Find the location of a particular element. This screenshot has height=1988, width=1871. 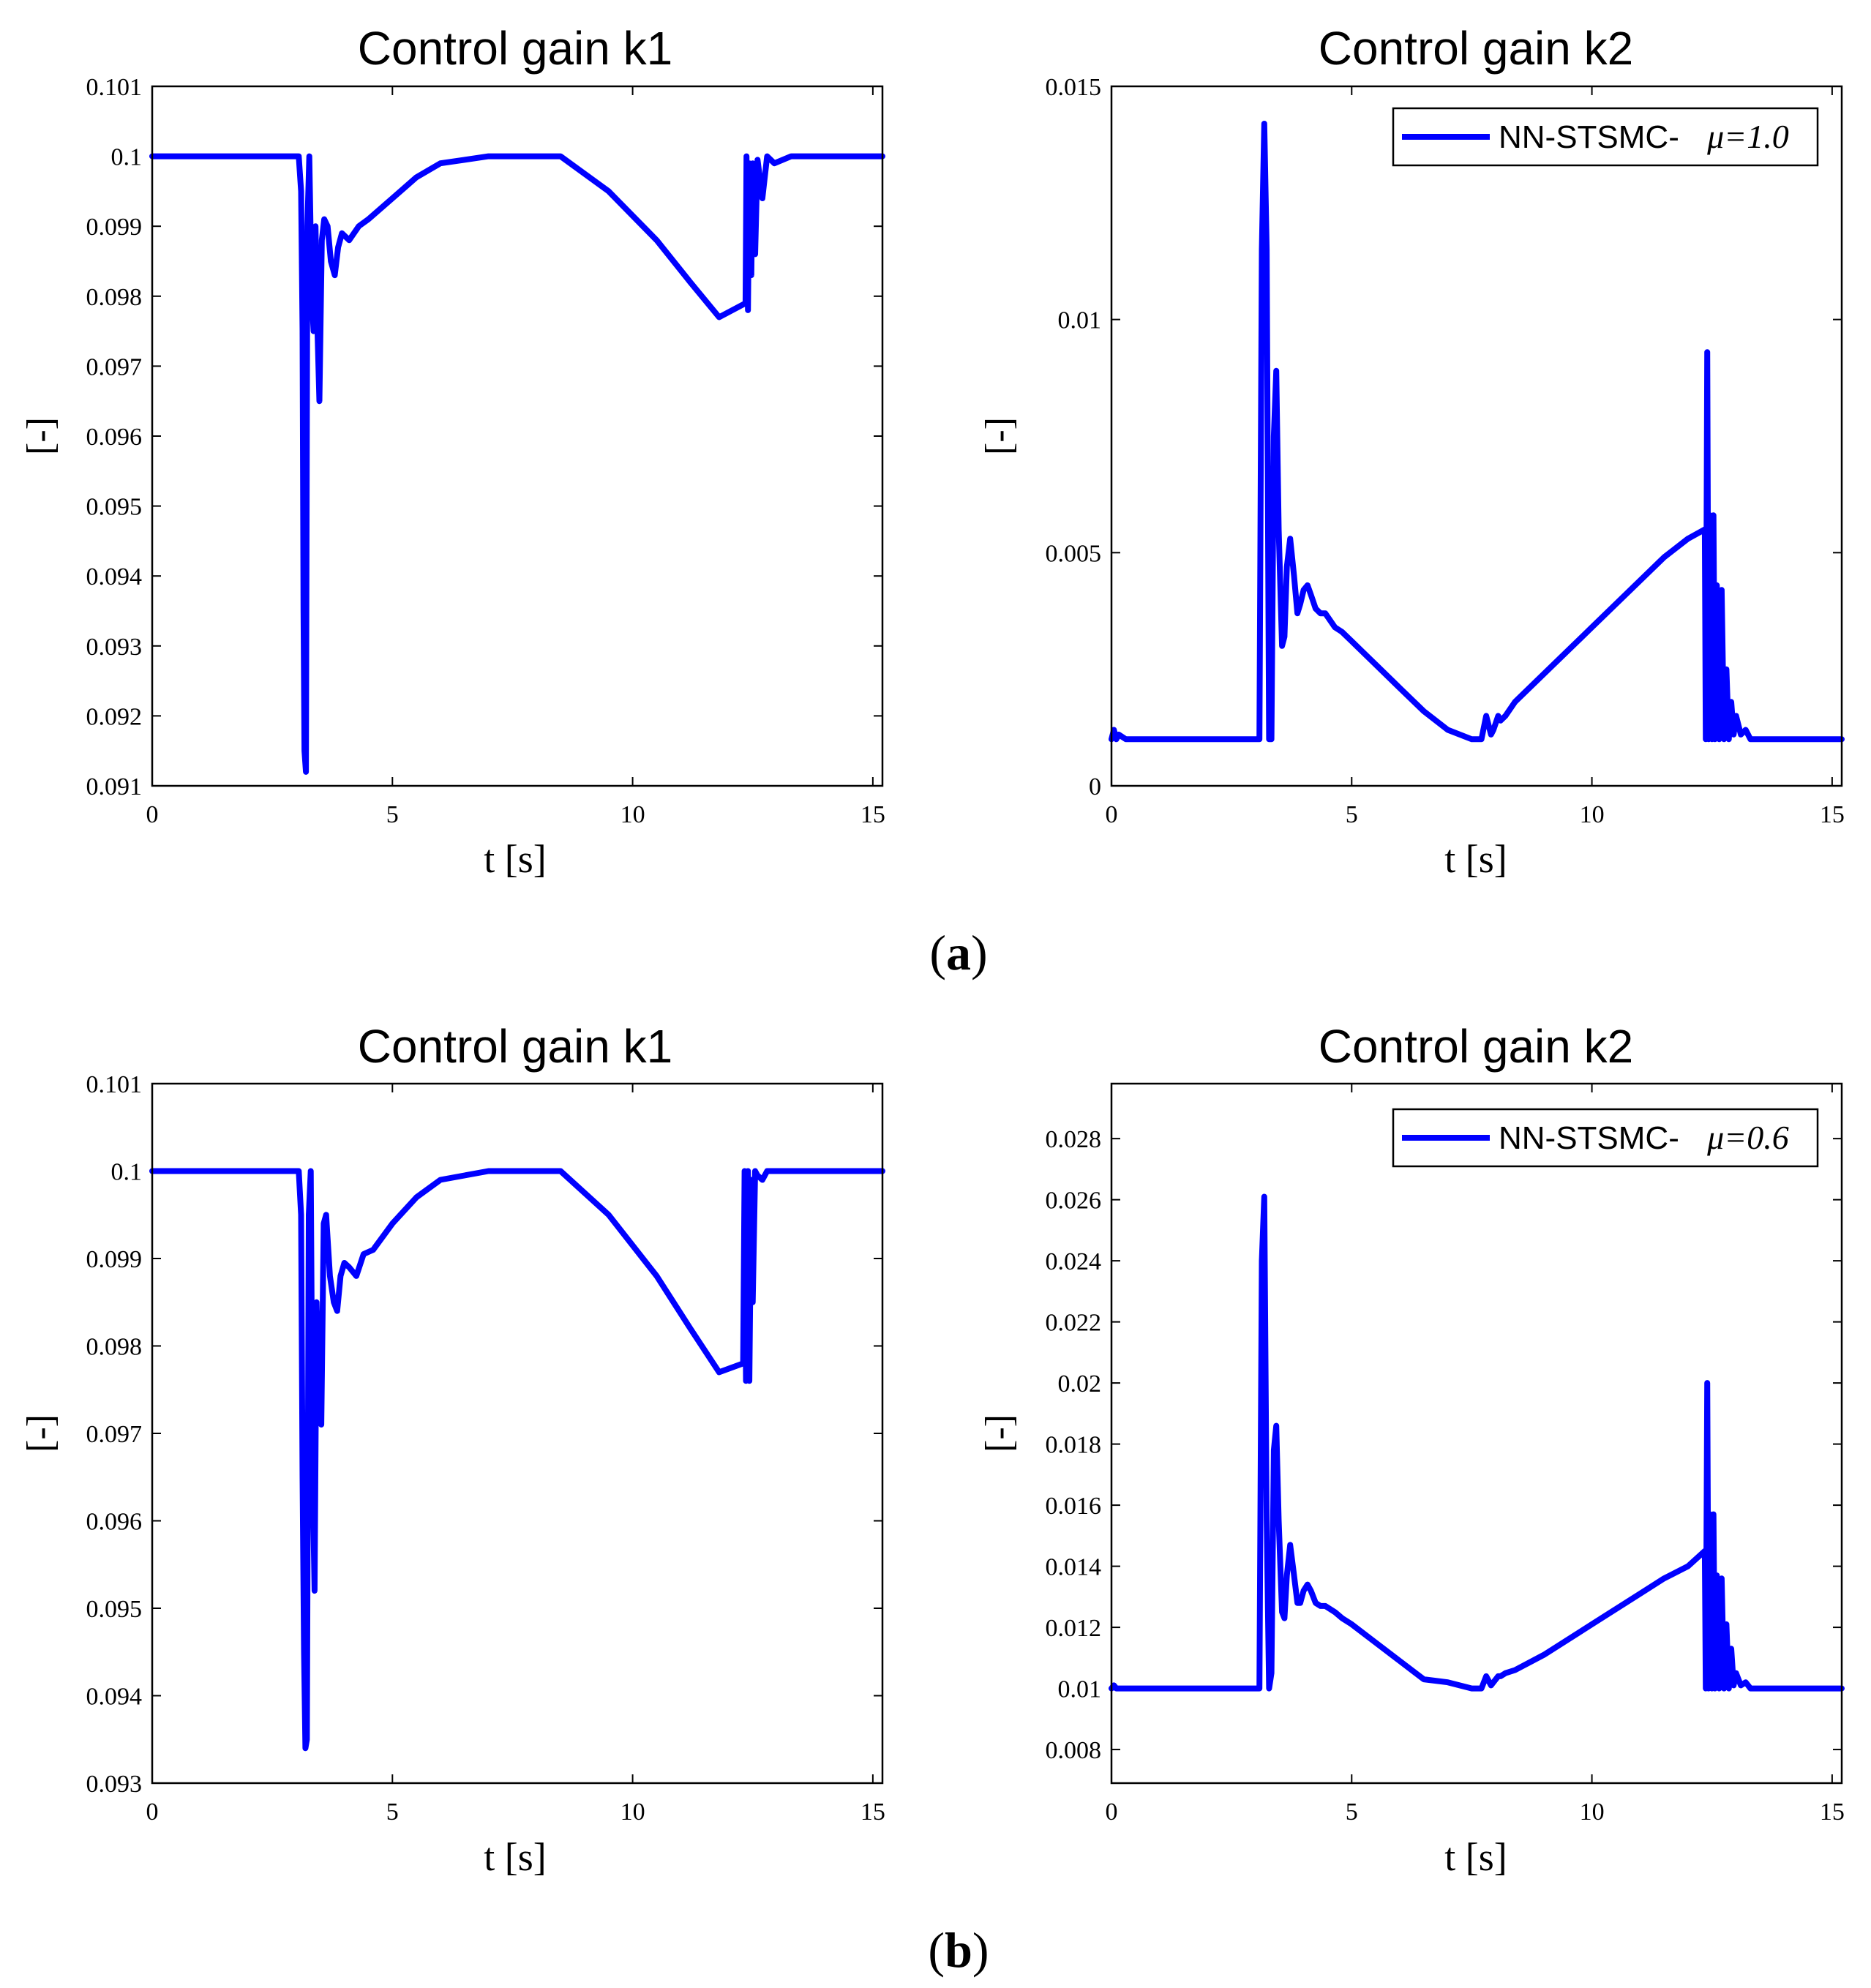

y-tick-label: 0.008 is located at coordinates (1074, 1751).